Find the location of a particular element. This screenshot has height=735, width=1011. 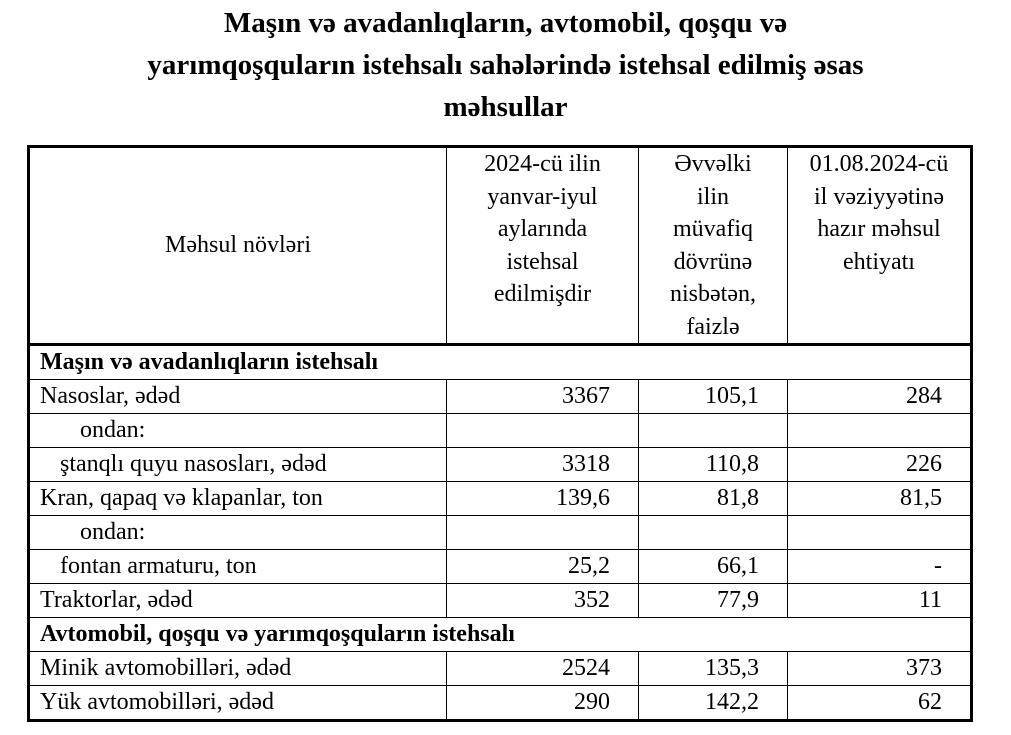

value-cell: 135,3 is located at coordinates (713, 668).